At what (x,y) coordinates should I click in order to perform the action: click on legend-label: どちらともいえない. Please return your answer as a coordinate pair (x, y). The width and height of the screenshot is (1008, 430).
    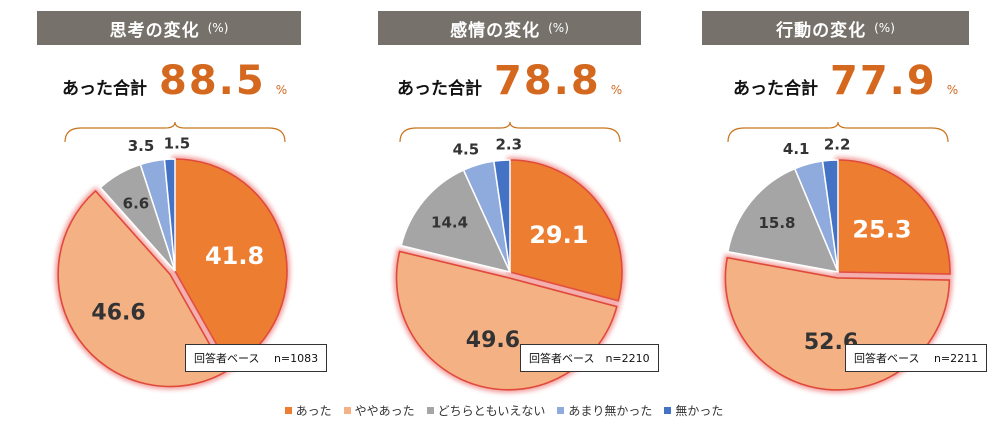
    Looking at the image, I should click on (491, 411).